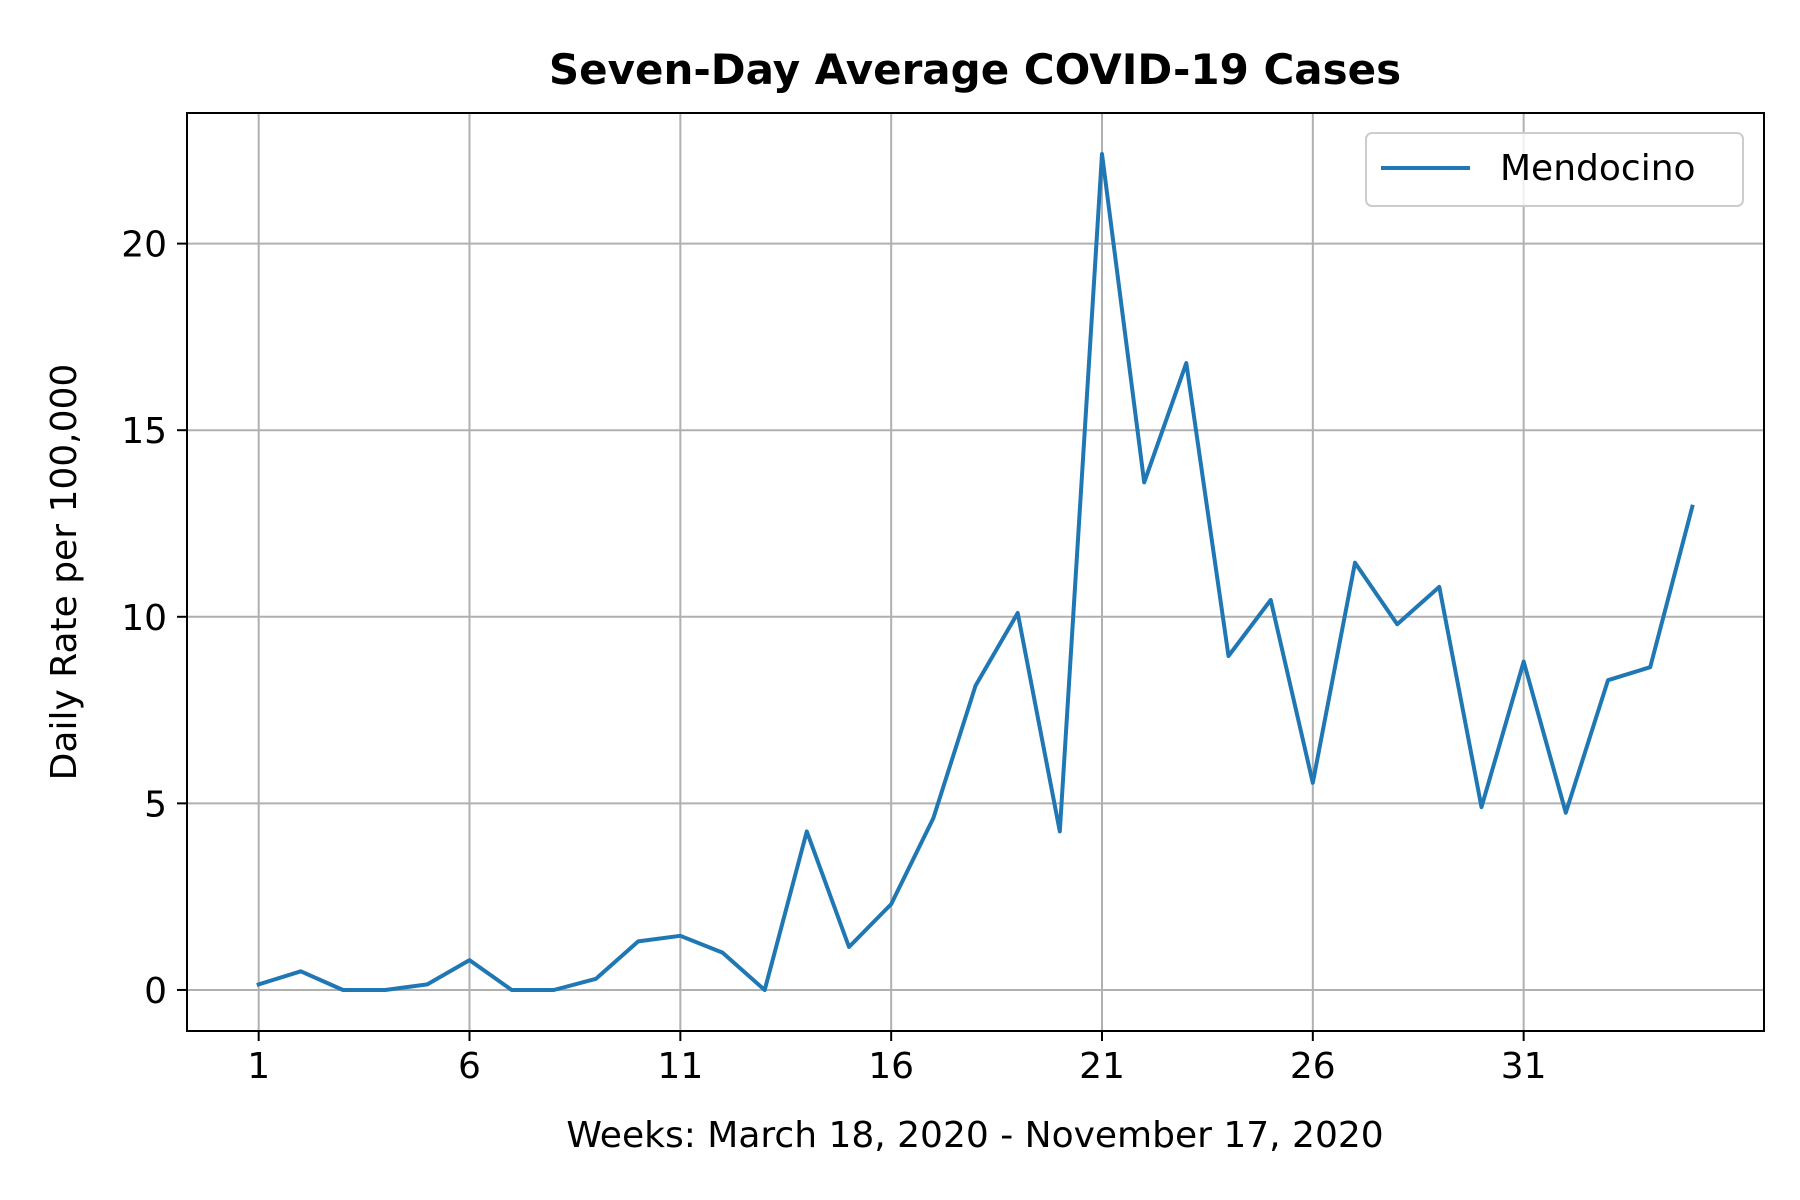 The width and height of the screenshot is (1800, 1200). I want to click on legend-box, so click(1554, 169).